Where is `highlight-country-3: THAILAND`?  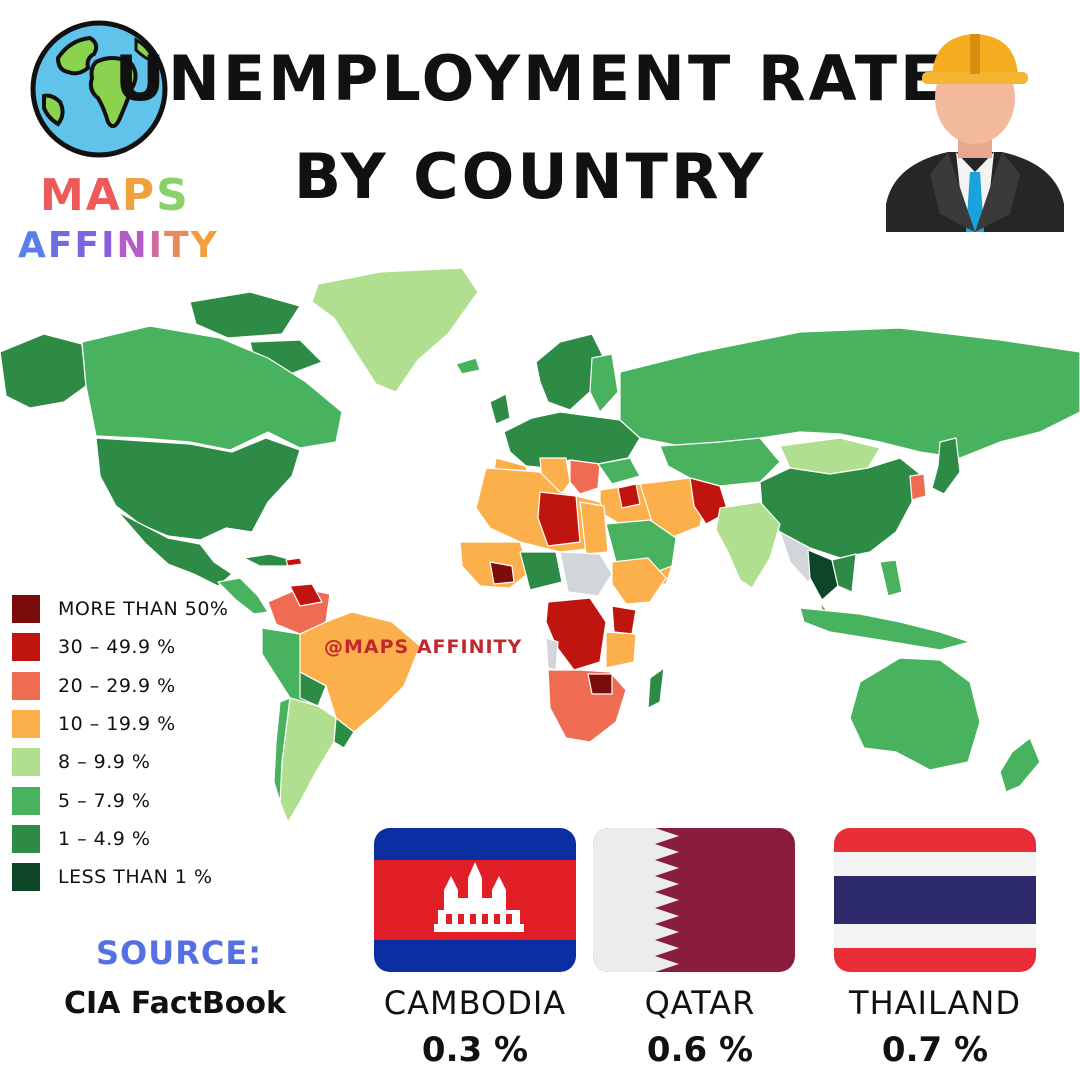 highlight-country-3: THAILAND is located at coordinates (935, 1003).